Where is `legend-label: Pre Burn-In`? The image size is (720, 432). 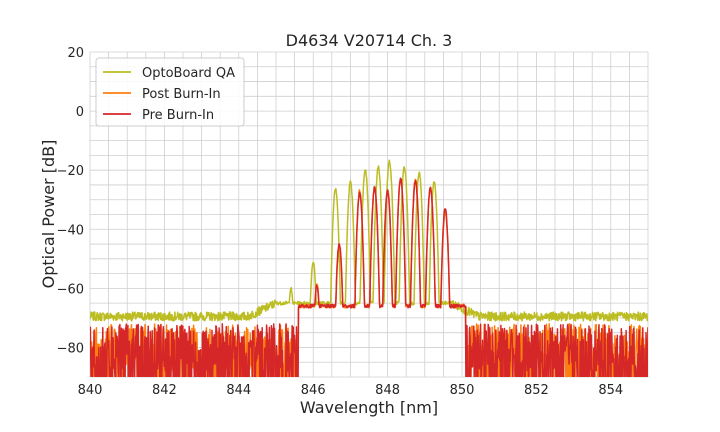
legend-label: Pre Burn-In is located at coordinates (178, 115).